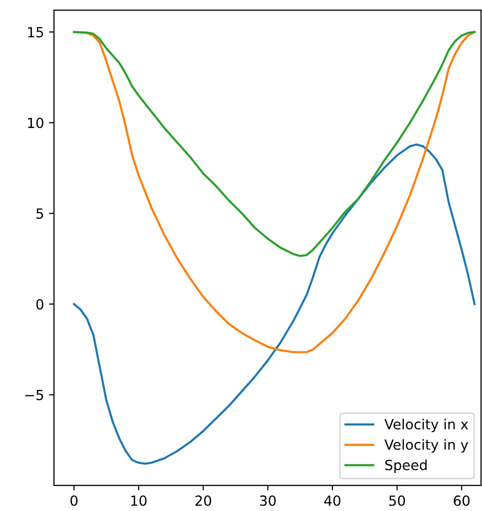 The height and width of the screenshot is (511, 482). What do you see at coordinates (36, 32) in the screenshot?
I see `y-tick-label: 15` at bounding box center [36, 32].